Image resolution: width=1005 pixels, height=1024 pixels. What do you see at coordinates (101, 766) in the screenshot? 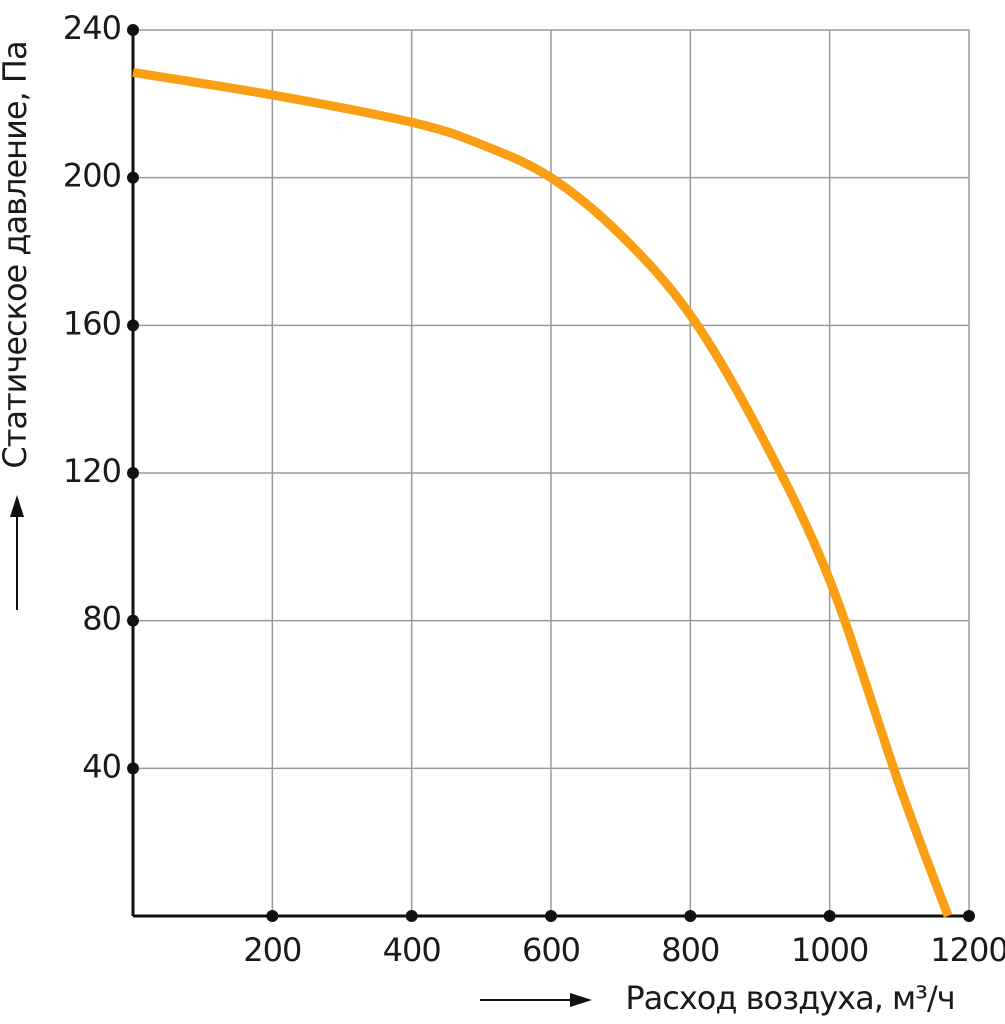
I see `y-tick-label: 40` at bounding box center [101, 766].